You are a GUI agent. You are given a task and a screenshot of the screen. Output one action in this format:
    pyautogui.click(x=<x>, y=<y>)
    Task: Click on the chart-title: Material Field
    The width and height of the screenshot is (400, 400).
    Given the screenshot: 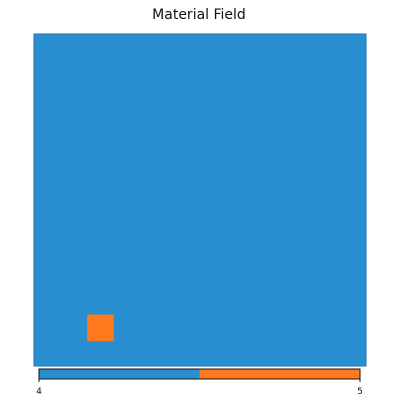 What is the action you would take?
    pyautogui.click(x=199, y=15)
    